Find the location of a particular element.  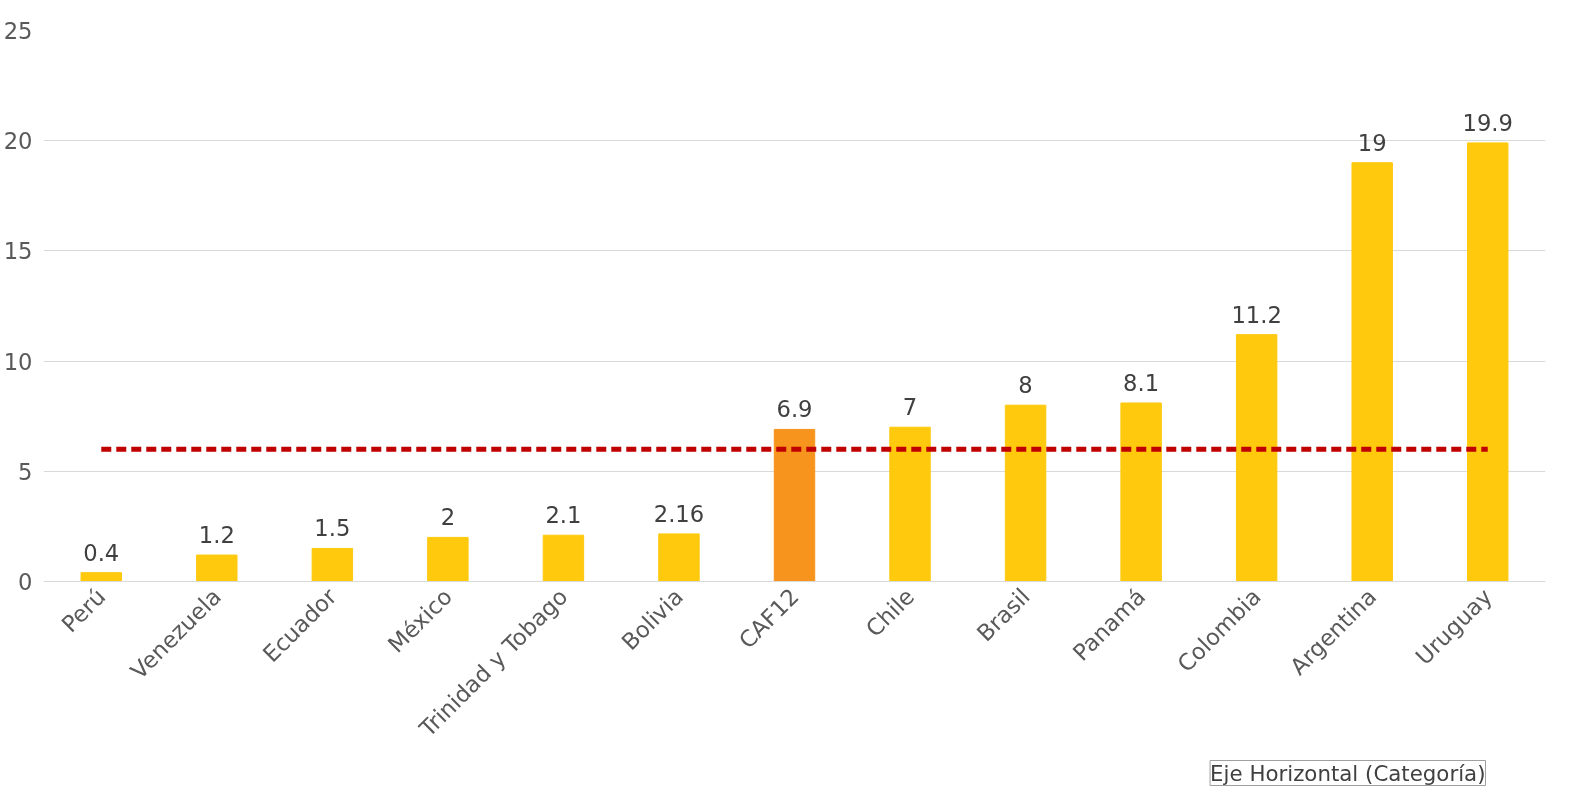

data-label: 2 is located at coordinates (448, 517).